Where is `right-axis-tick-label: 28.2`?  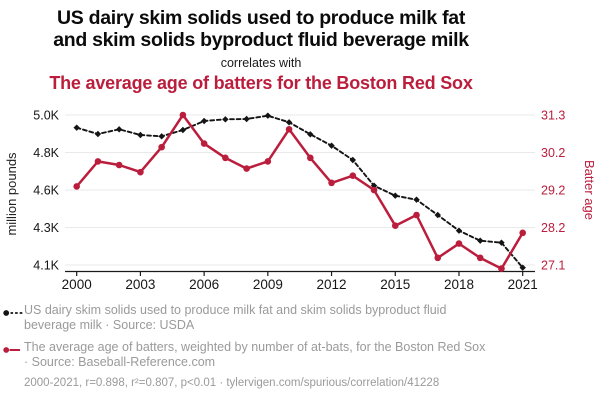
right-axis-tick-label: 28.2 is located at coordinates (553, 228).